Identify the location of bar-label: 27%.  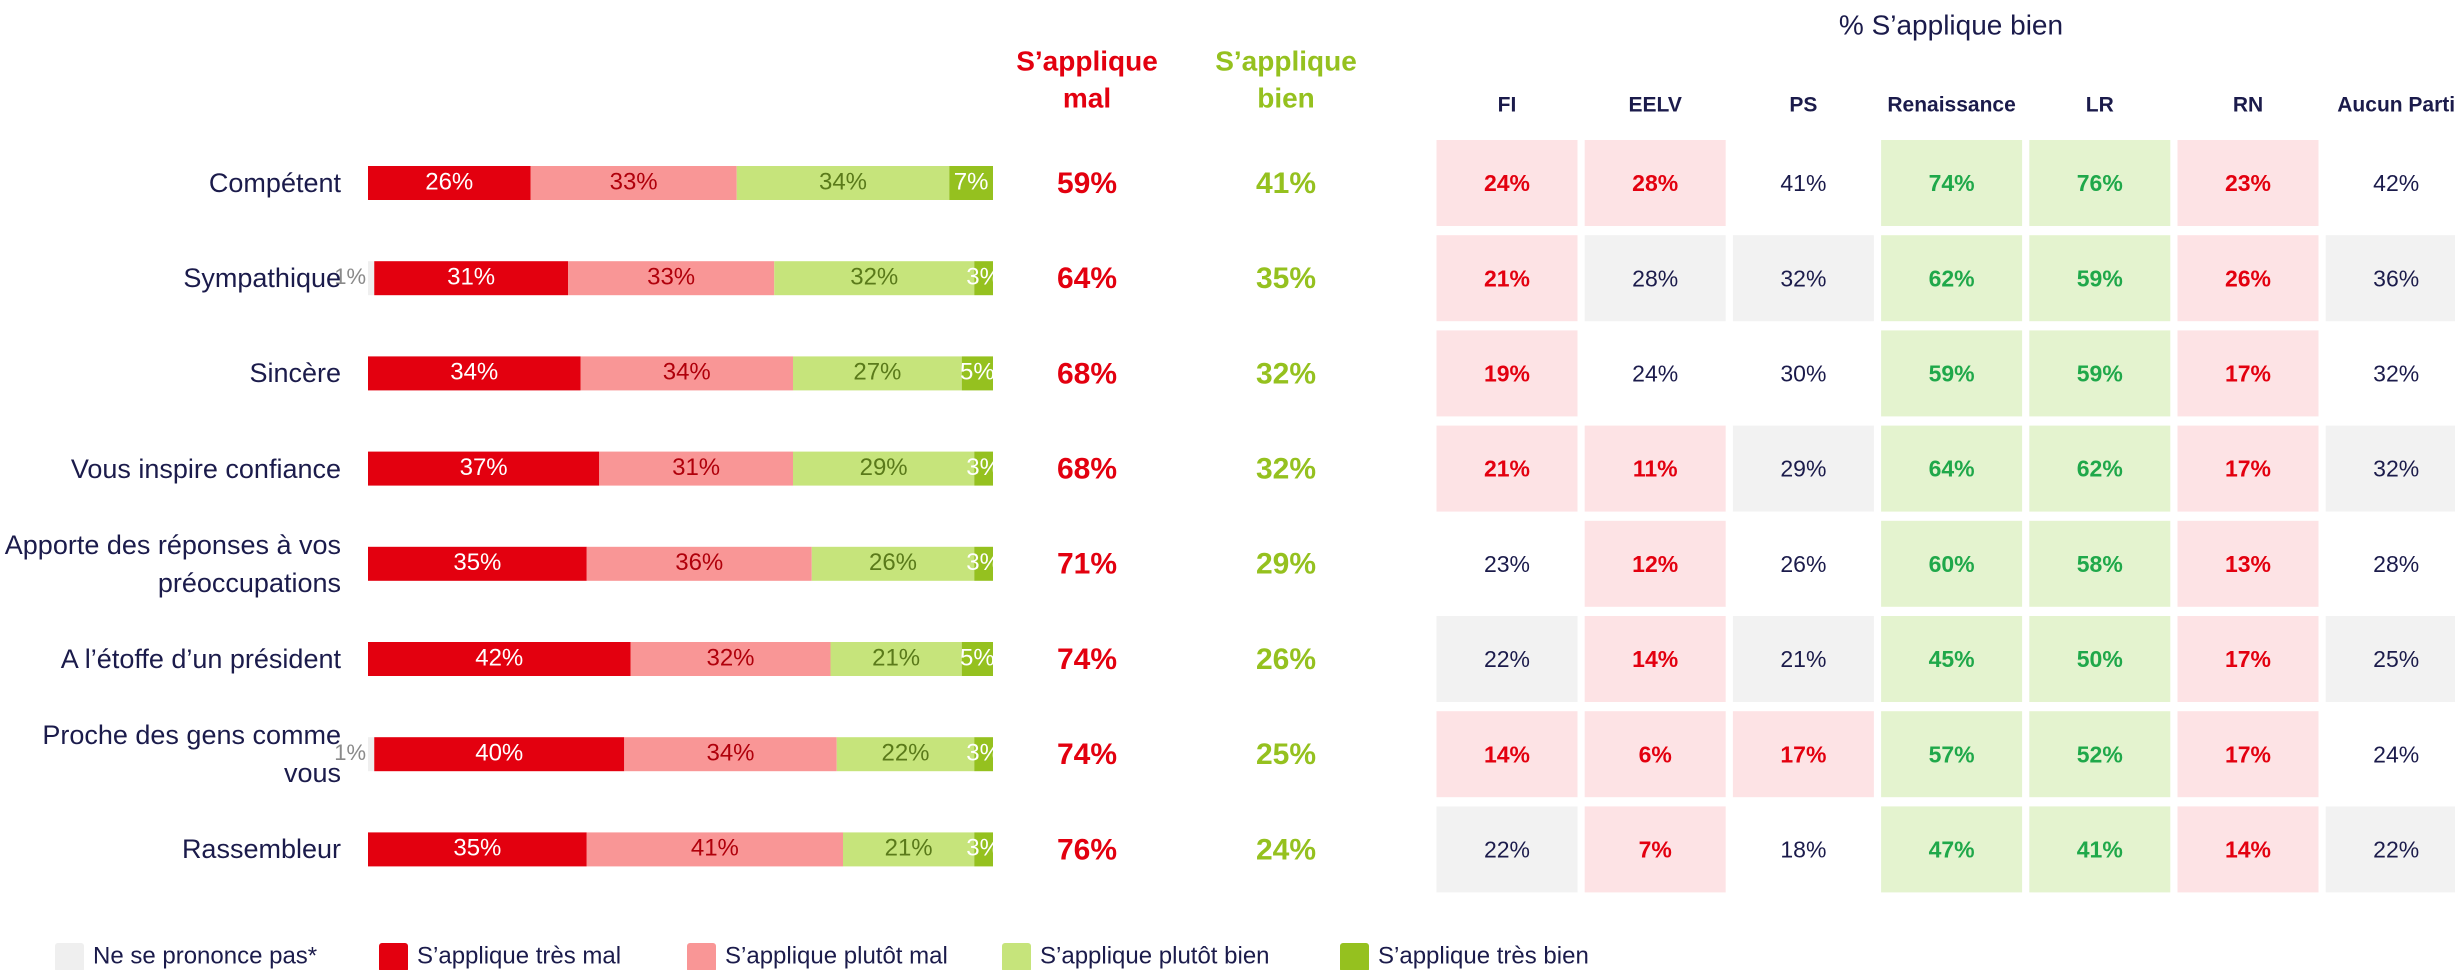
(877, 372).